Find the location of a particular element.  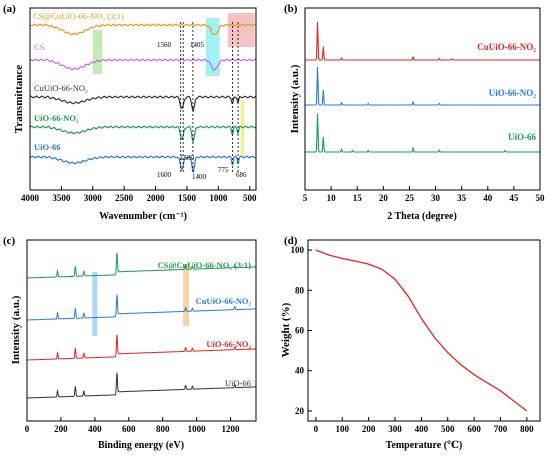

b-x-tick-label-10: 10 is located at coordinates (332, 198).